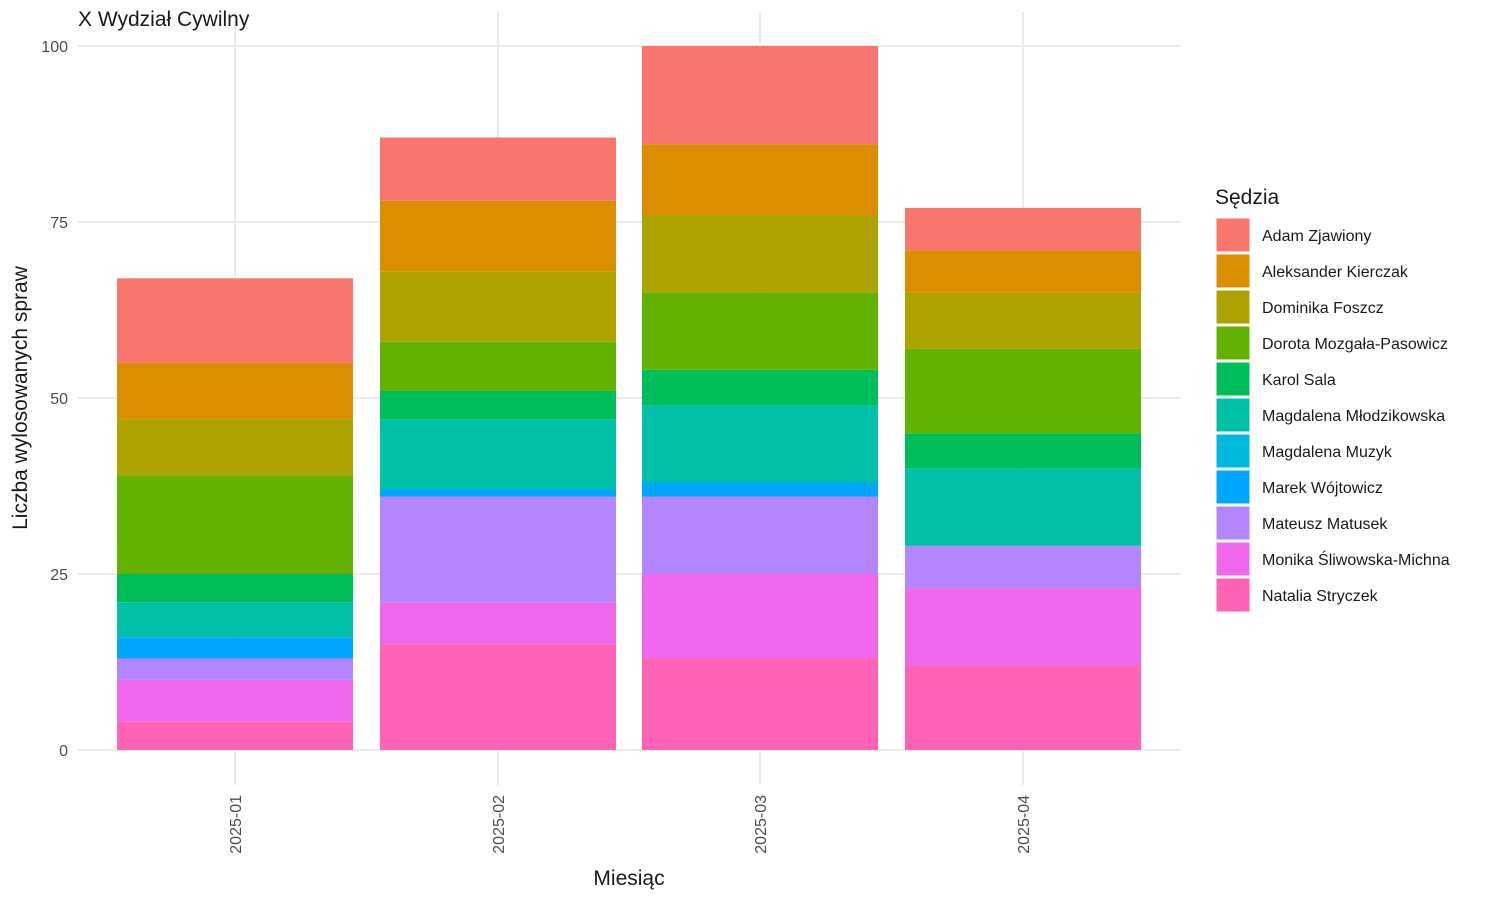  What do you see at coordinates (164, 19) in the screenshot?
I see `chart-title: X Wydział Cywilny` at bounding box center [164, 19].